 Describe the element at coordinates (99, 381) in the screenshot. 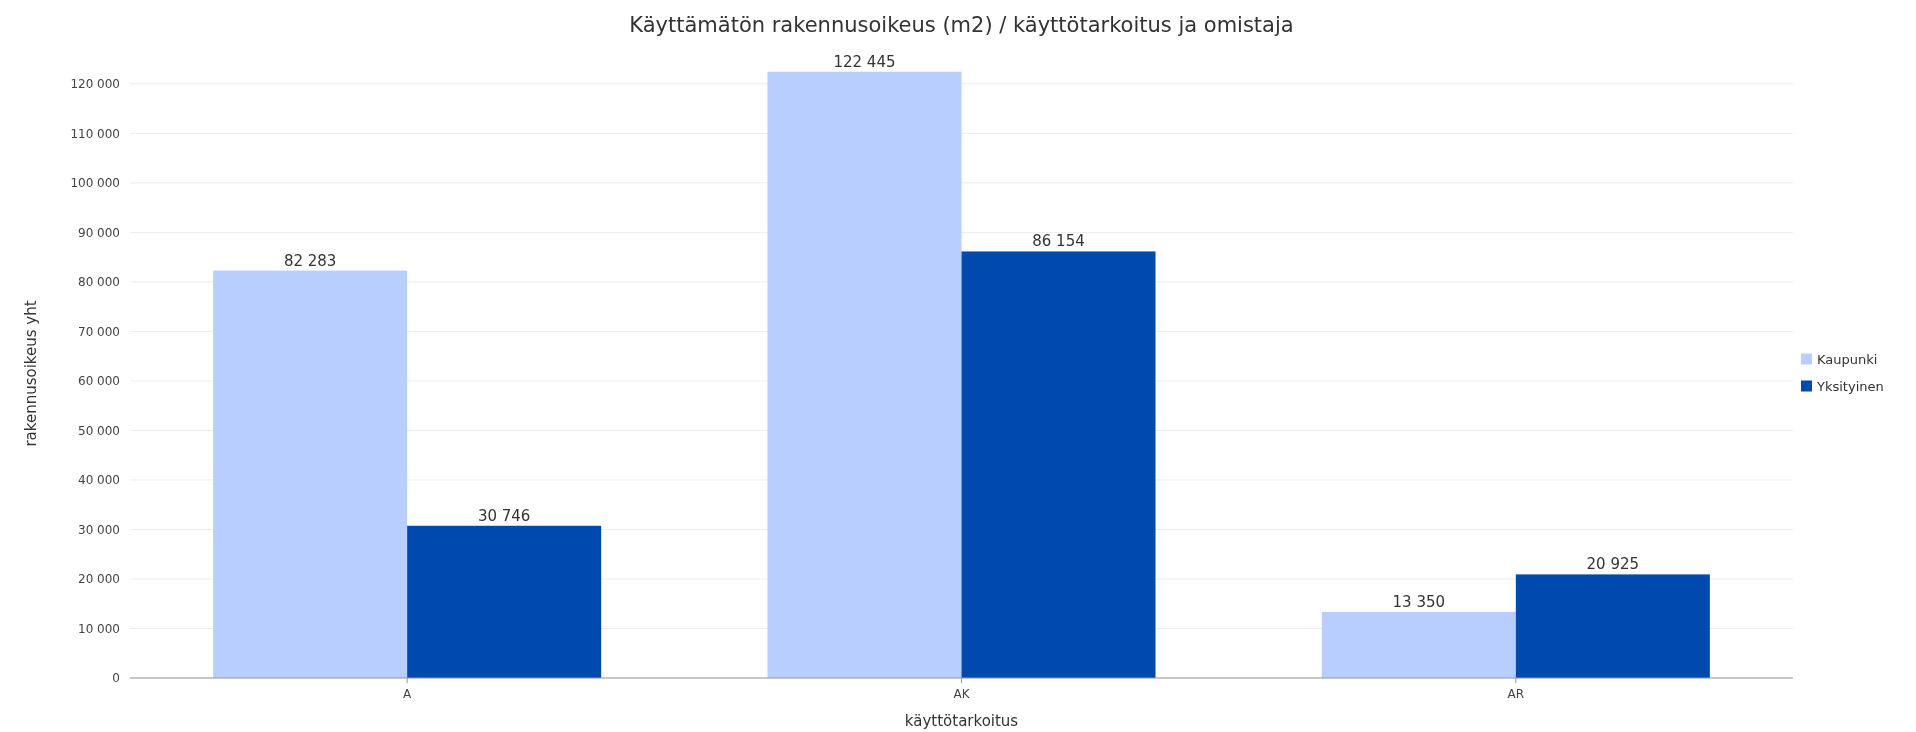

I see `y-tick-label: 60 000` at that location.